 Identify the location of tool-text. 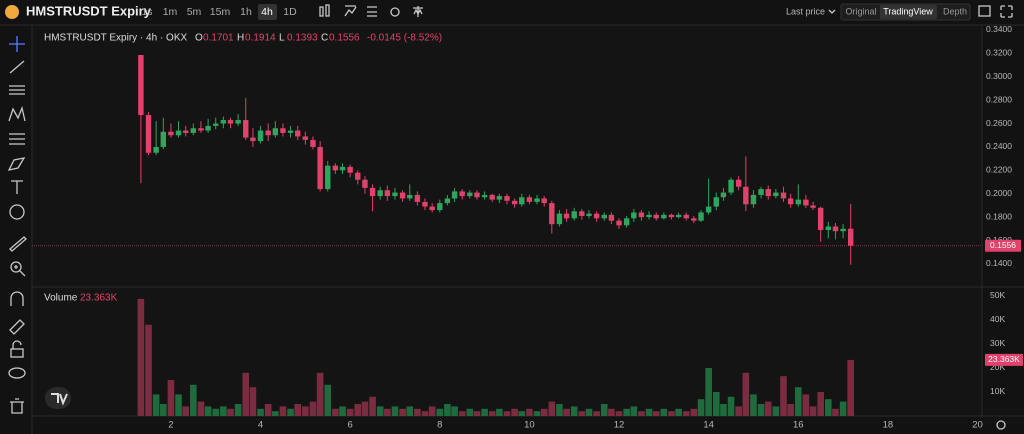
(17, 187).